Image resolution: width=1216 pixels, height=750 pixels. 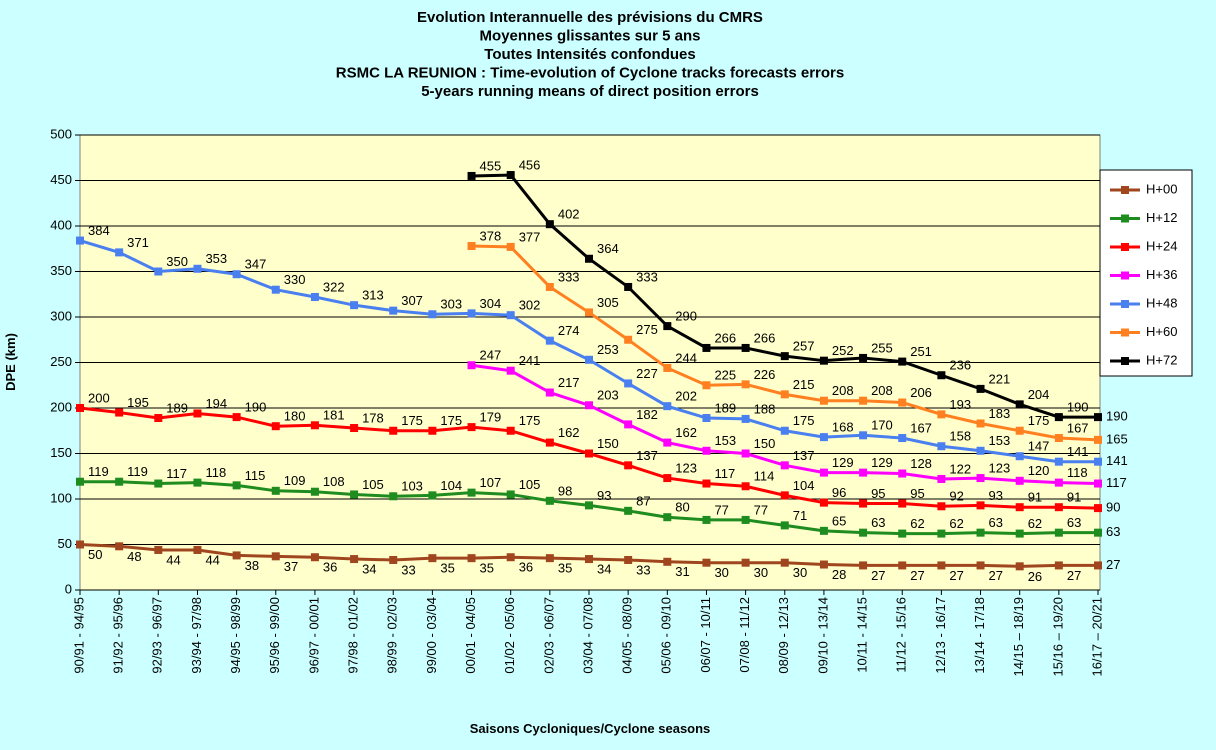 What do you see at coordinates (604, 495) in the screenshot?
I see `data-label: 93` at bounding box center [604, 495].